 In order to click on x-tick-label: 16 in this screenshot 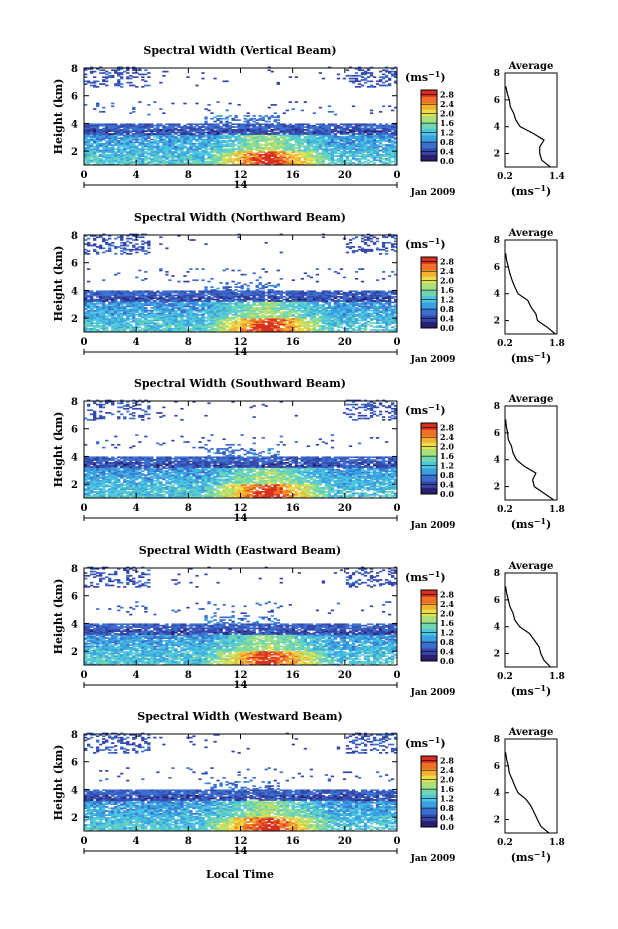, I will do `click(293, 175)`.